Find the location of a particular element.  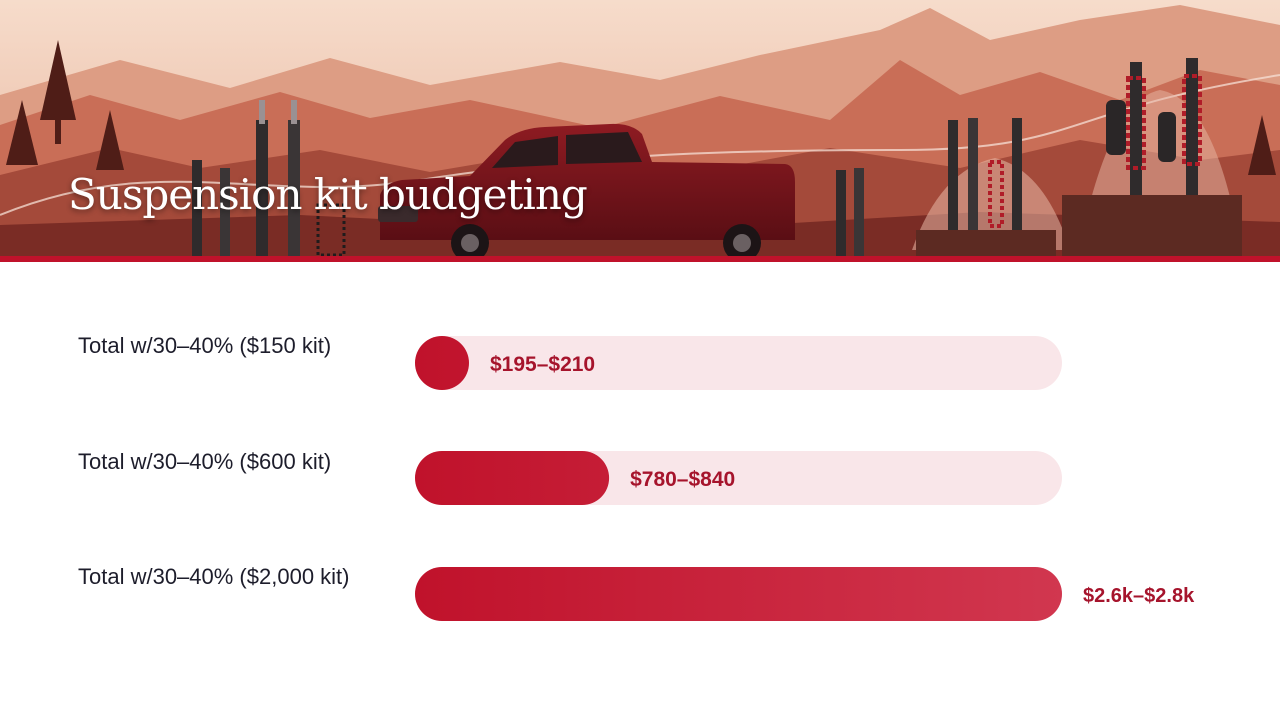

bar-600-kit is located at coordinates (512, 478).